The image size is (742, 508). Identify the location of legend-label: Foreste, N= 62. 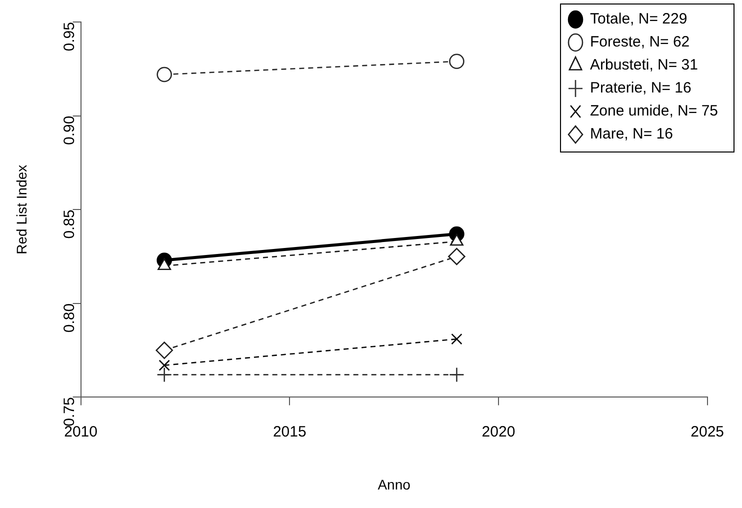
(640, 42).